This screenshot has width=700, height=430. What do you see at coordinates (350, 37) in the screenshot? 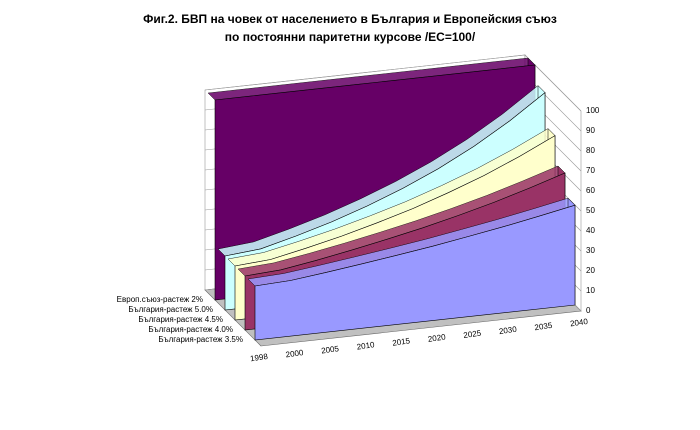
I see `chart-subtitle: по постоянни паритетни курсове /ЕС=100/` at bounding box center [350, 37].